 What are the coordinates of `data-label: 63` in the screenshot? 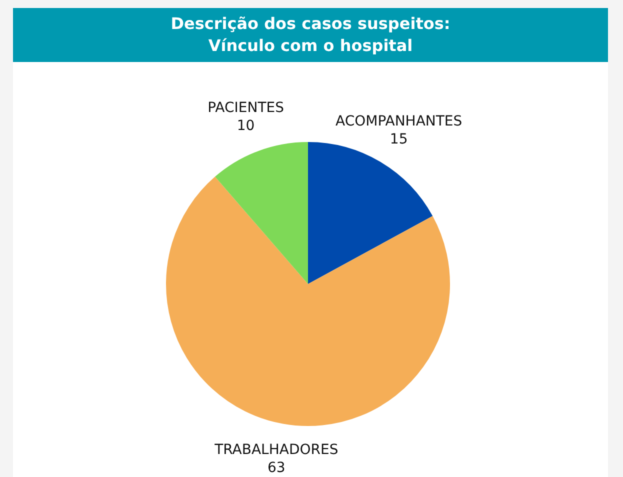 It's located at (276, 468).